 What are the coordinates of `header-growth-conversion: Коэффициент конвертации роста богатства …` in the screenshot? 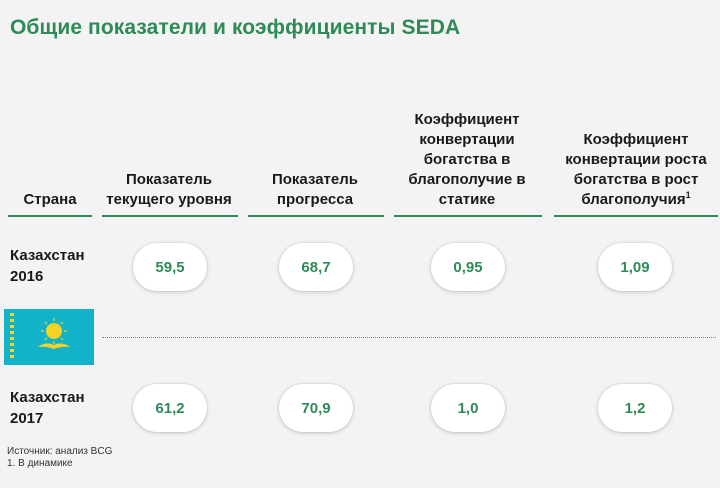 It's located at (636, 155).